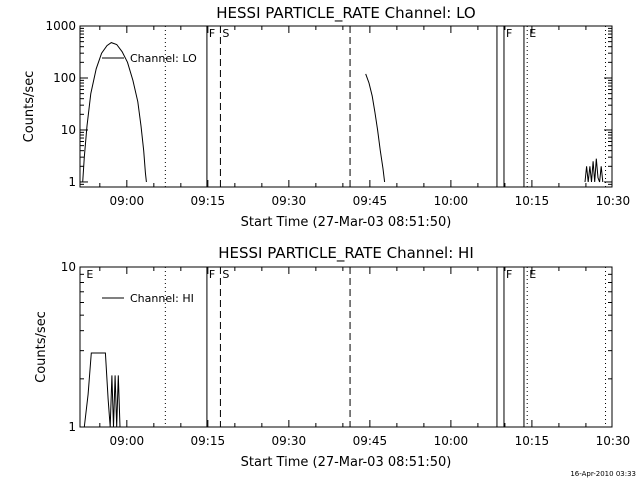 The width and height of the screenshot is (640, 480). Describe the element at coordinates (603, 474) in the screenshot. I see `generation-timestamp: 16-Apr-2010 03:33` at that location.